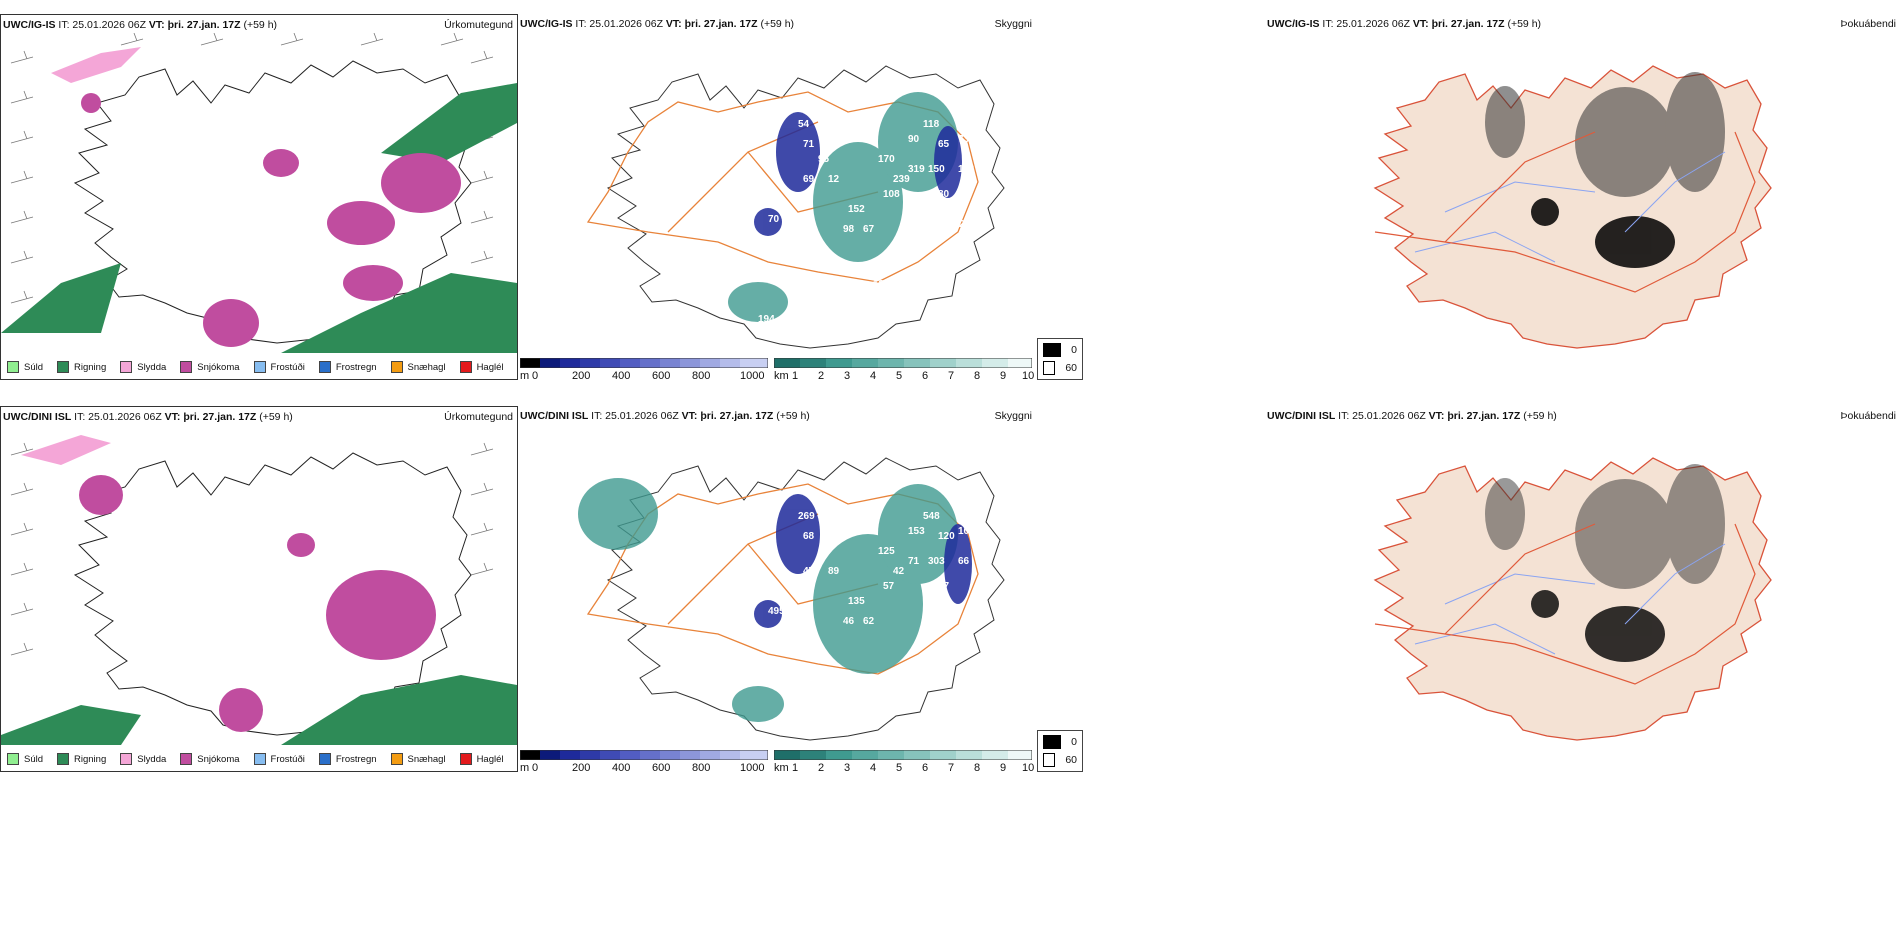 The height and width of the screenshot is (950, 1900). I want to click on ceiling-label: 135, so click(856, 601).